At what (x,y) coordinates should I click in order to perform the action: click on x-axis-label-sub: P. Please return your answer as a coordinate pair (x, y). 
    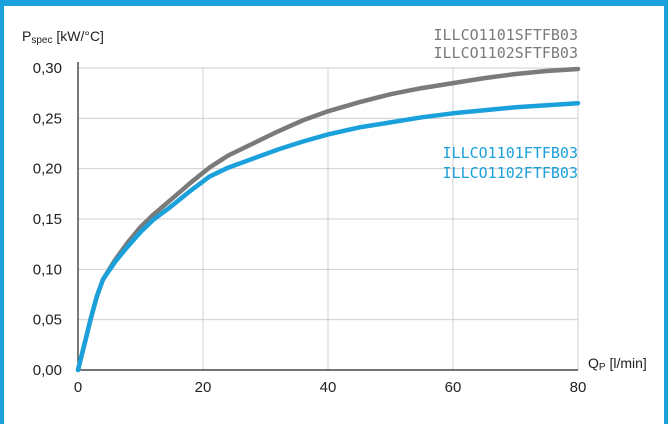
    Looking at the image, I should click on (602, 367).